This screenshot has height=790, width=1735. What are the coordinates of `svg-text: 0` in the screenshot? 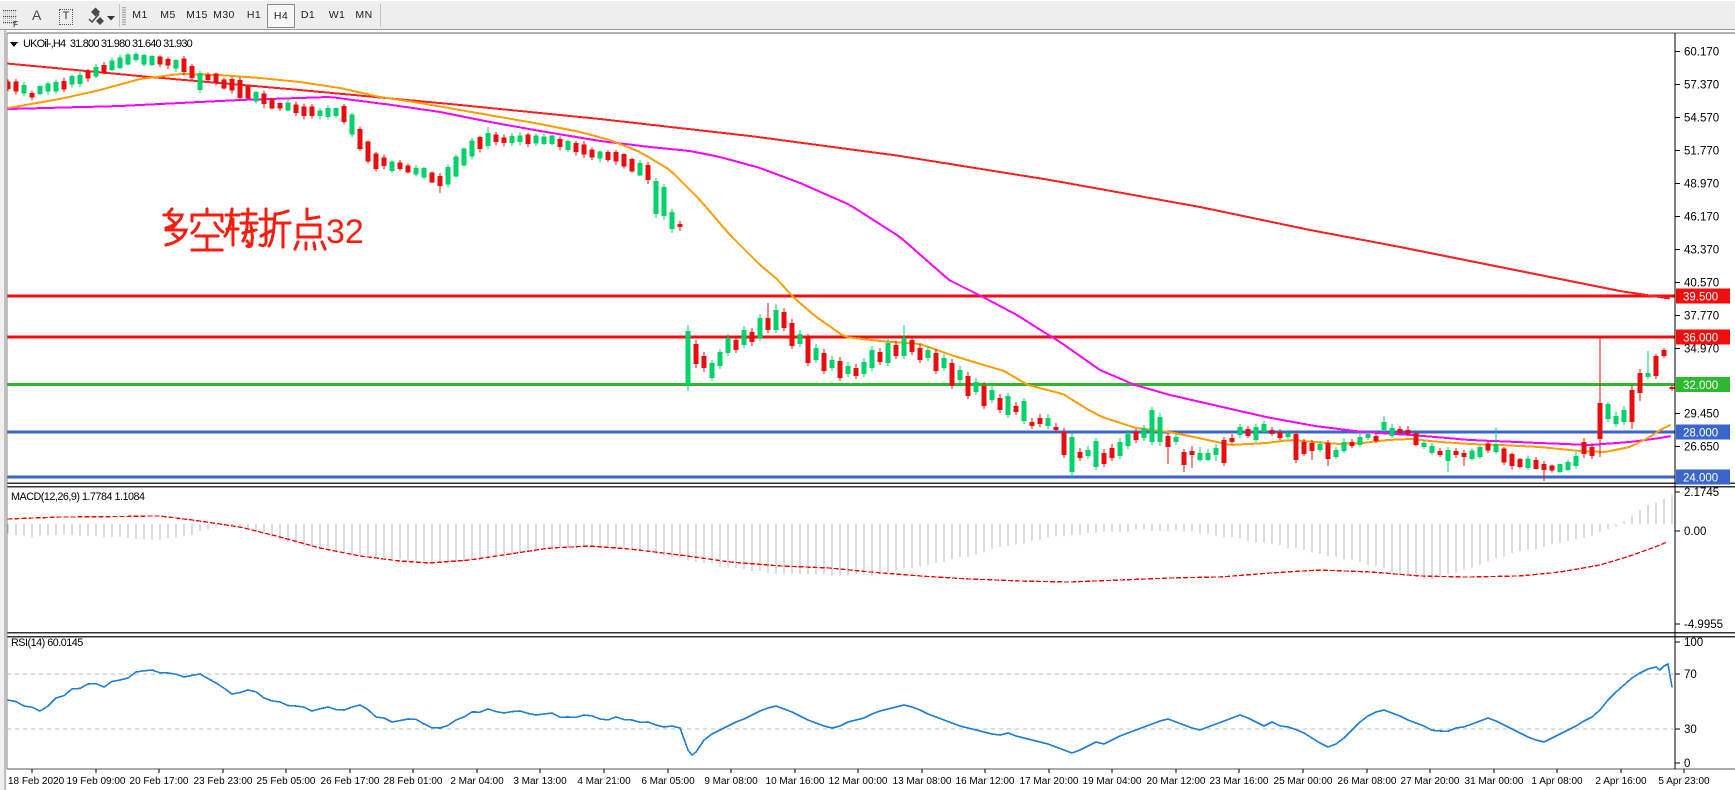 It's located at (1687, 764).